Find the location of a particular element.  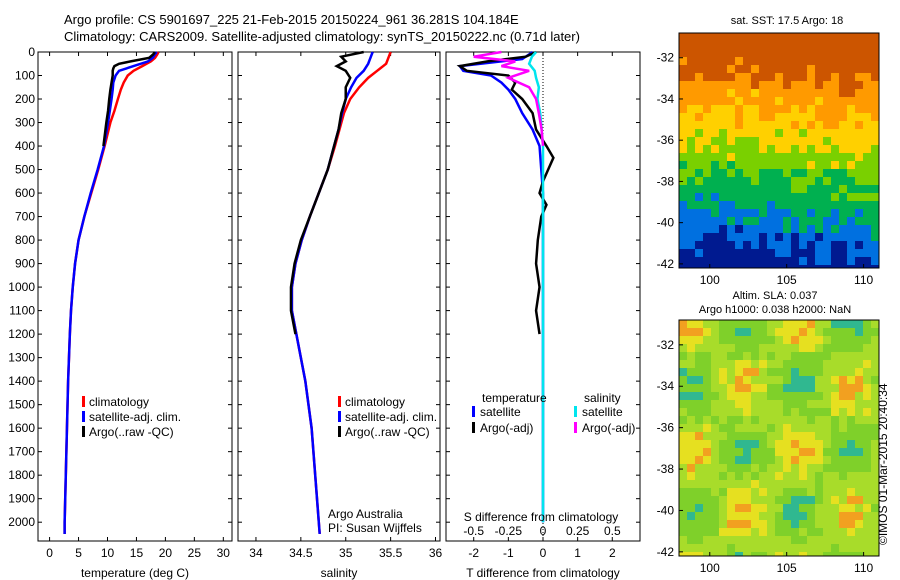

legend-item: climatology is located at coordinates (119, 402).